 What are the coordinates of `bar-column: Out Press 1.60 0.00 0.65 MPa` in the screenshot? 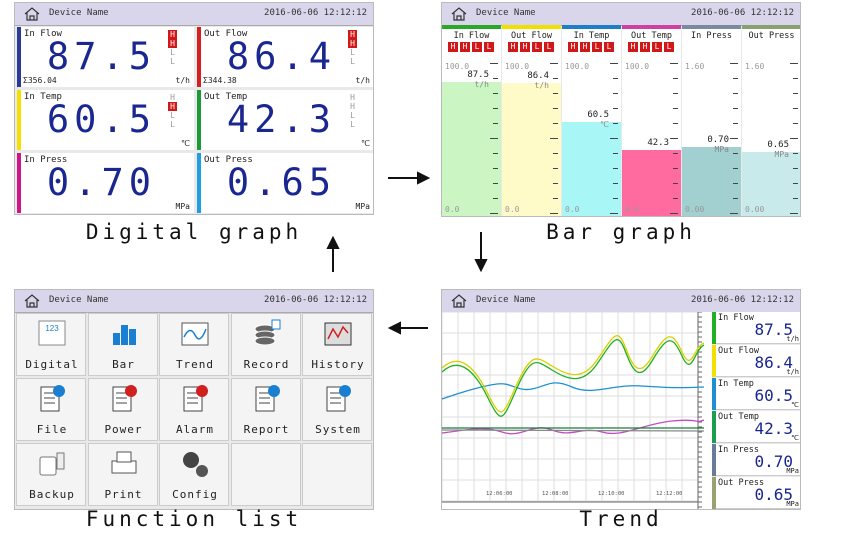 It's located at (771, 120).